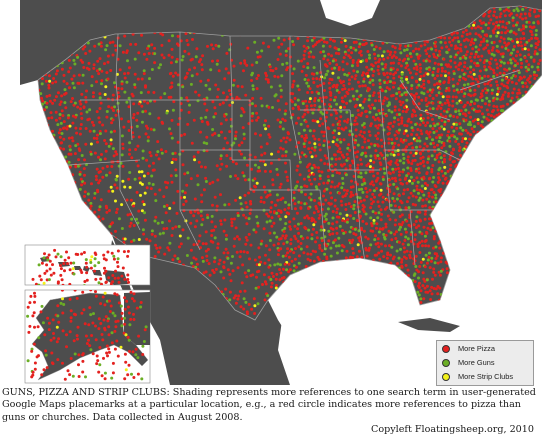 This screenshot has width=550, height=437. What do you see at coordinates (446, 363) in the screenshot?
I see `legend-swatch-guns` at bounding box center [446, 363].